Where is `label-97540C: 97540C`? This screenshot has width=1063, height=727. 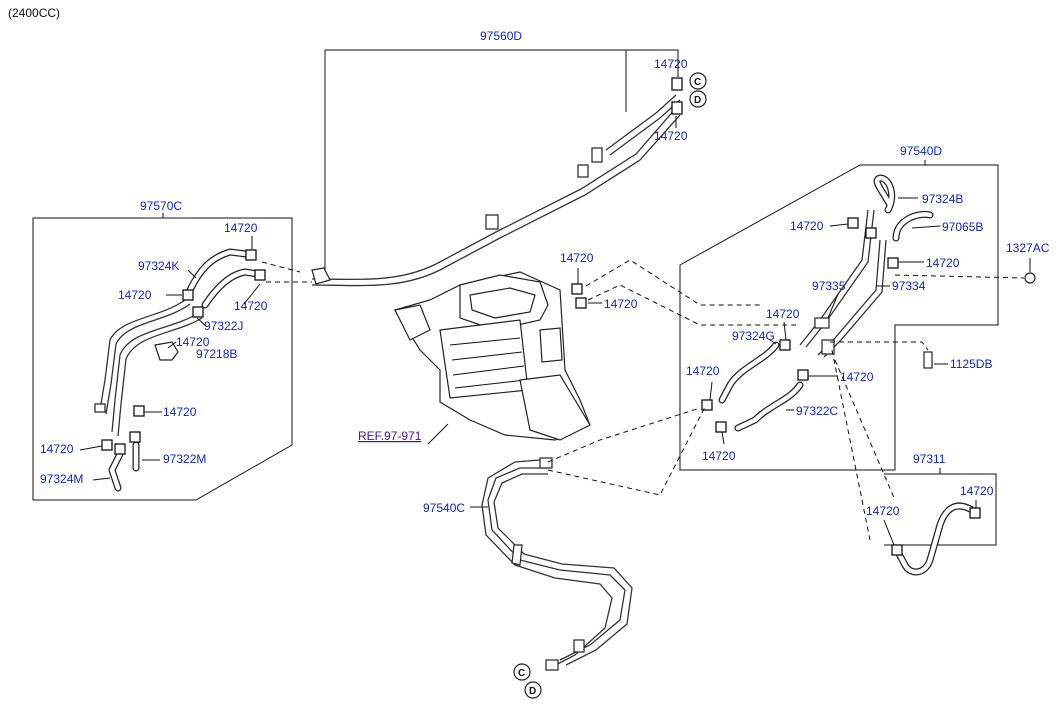 label-97540C: 97540C is located at coordinates (444, 508).